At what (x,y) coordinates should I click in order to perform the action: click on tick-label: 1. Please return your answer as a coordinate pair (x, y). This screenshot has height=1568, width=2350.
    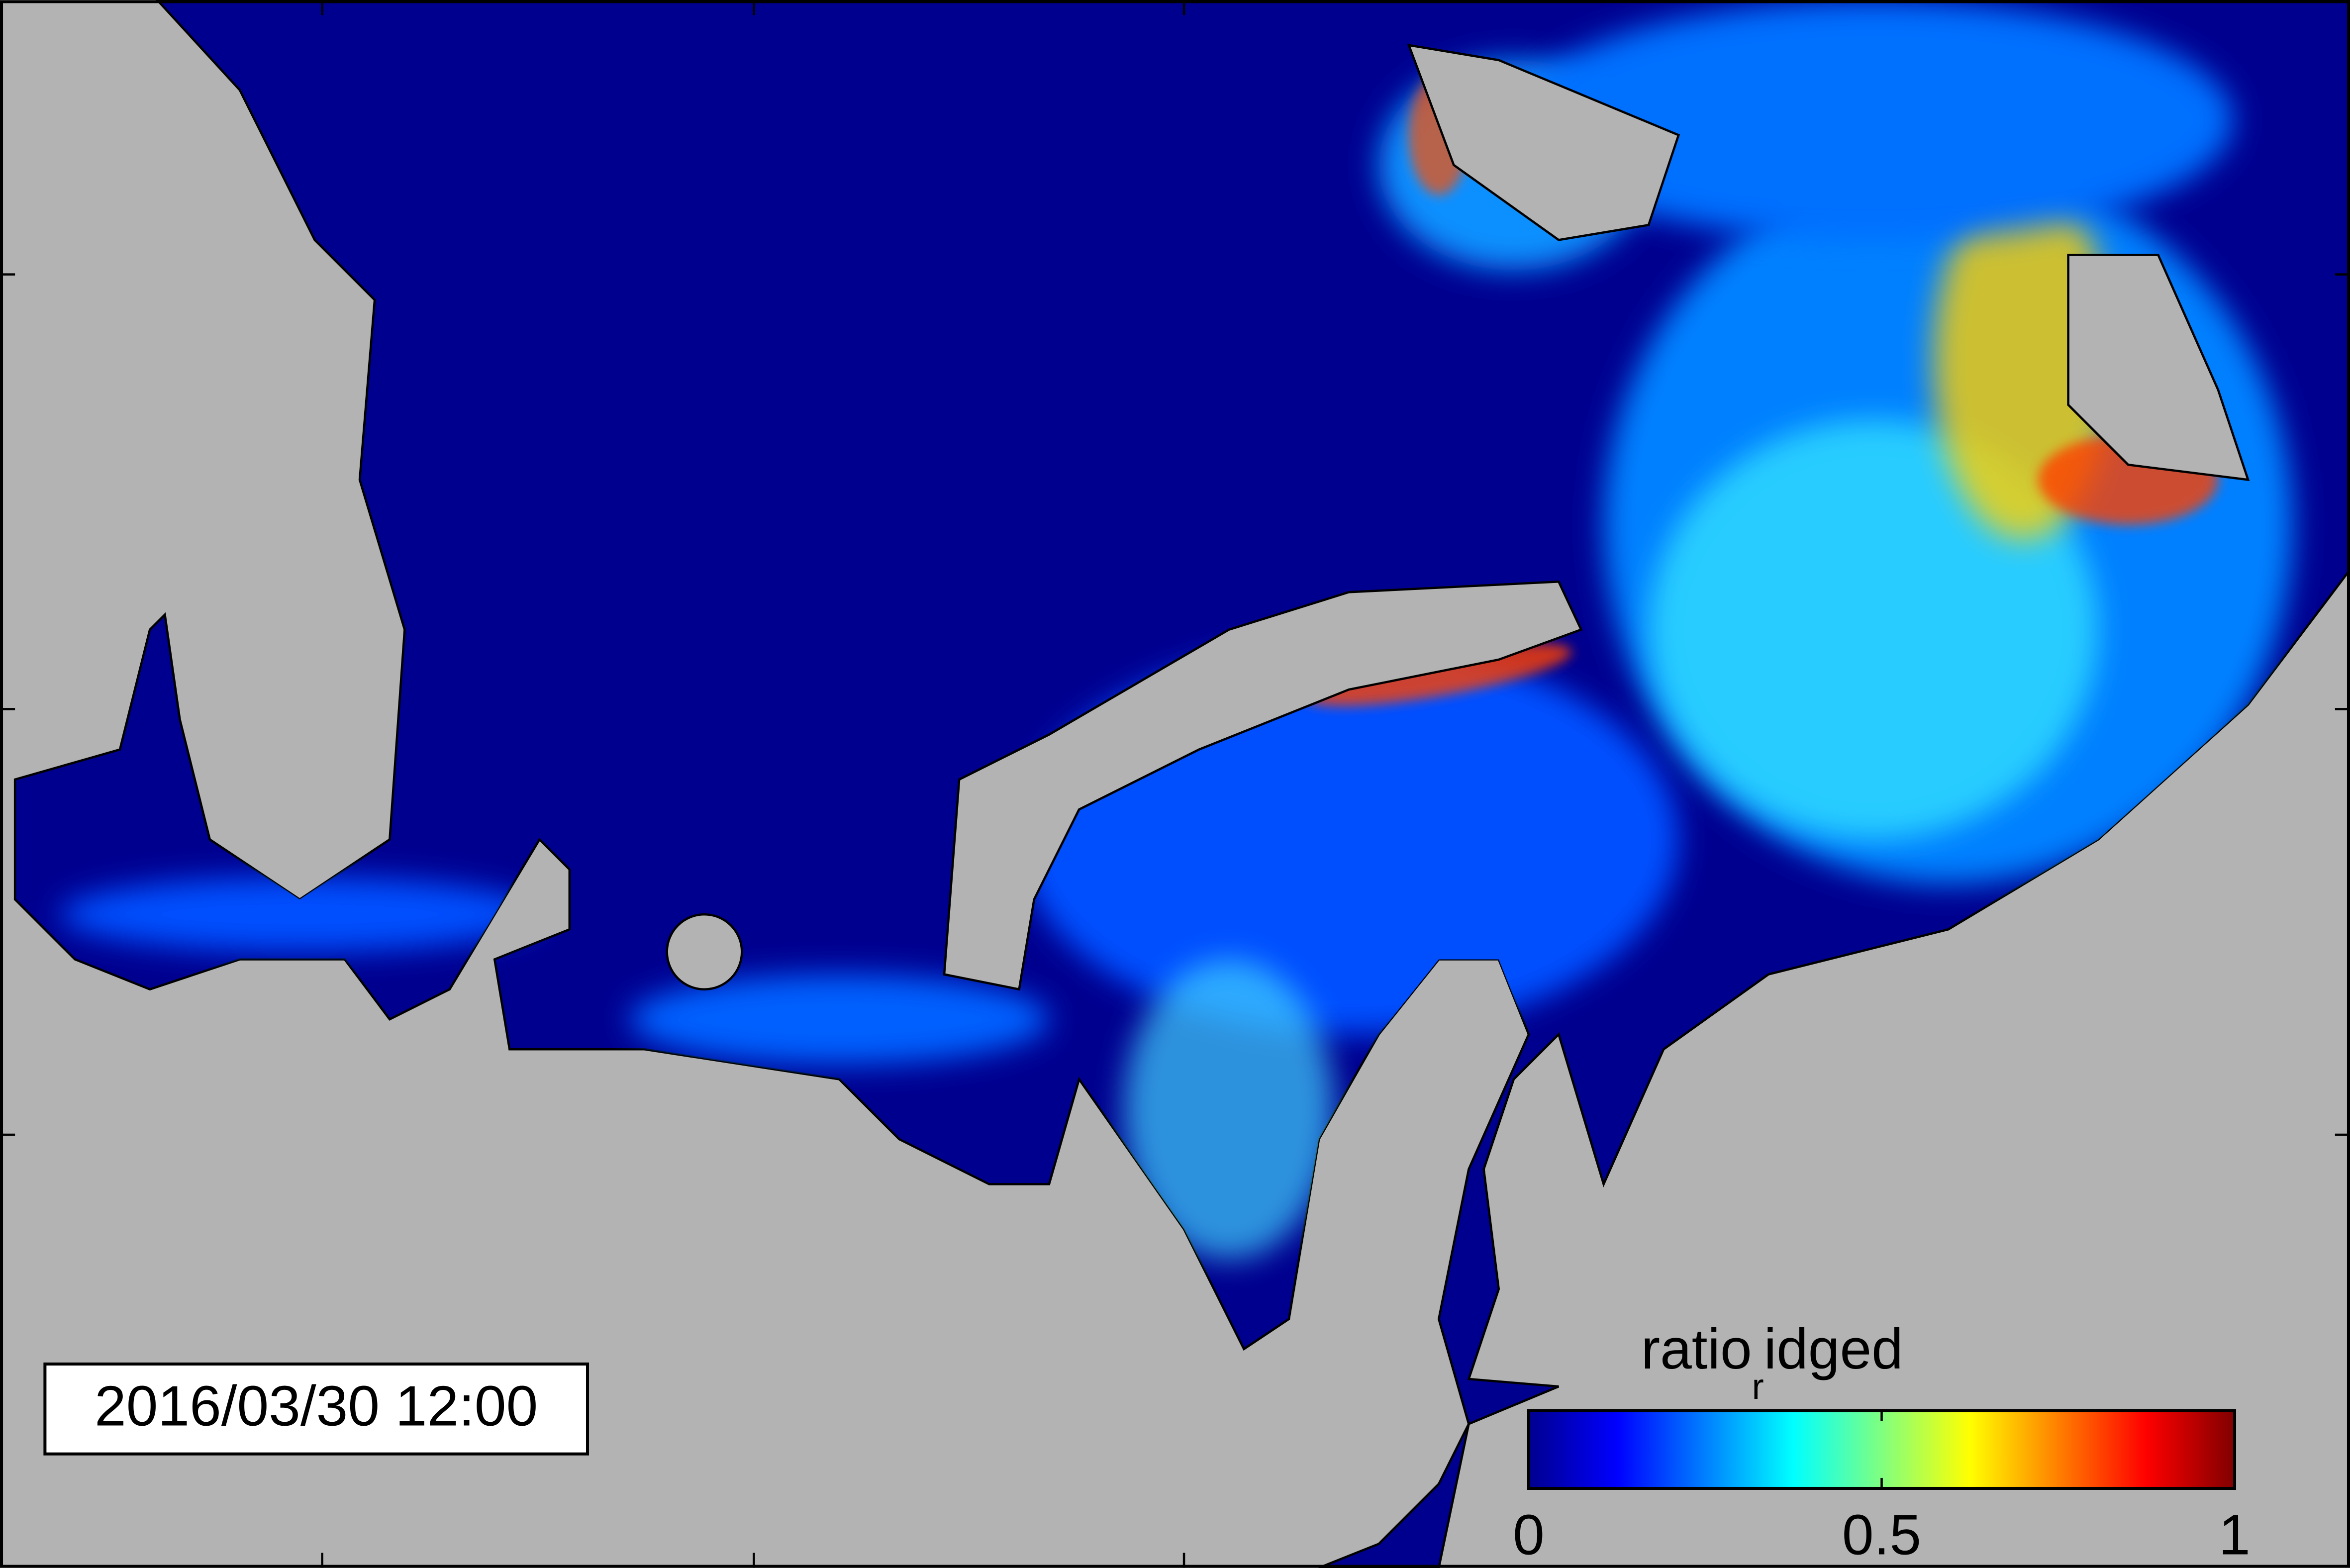
    Looking at the image, I should click on (2235, 1535).